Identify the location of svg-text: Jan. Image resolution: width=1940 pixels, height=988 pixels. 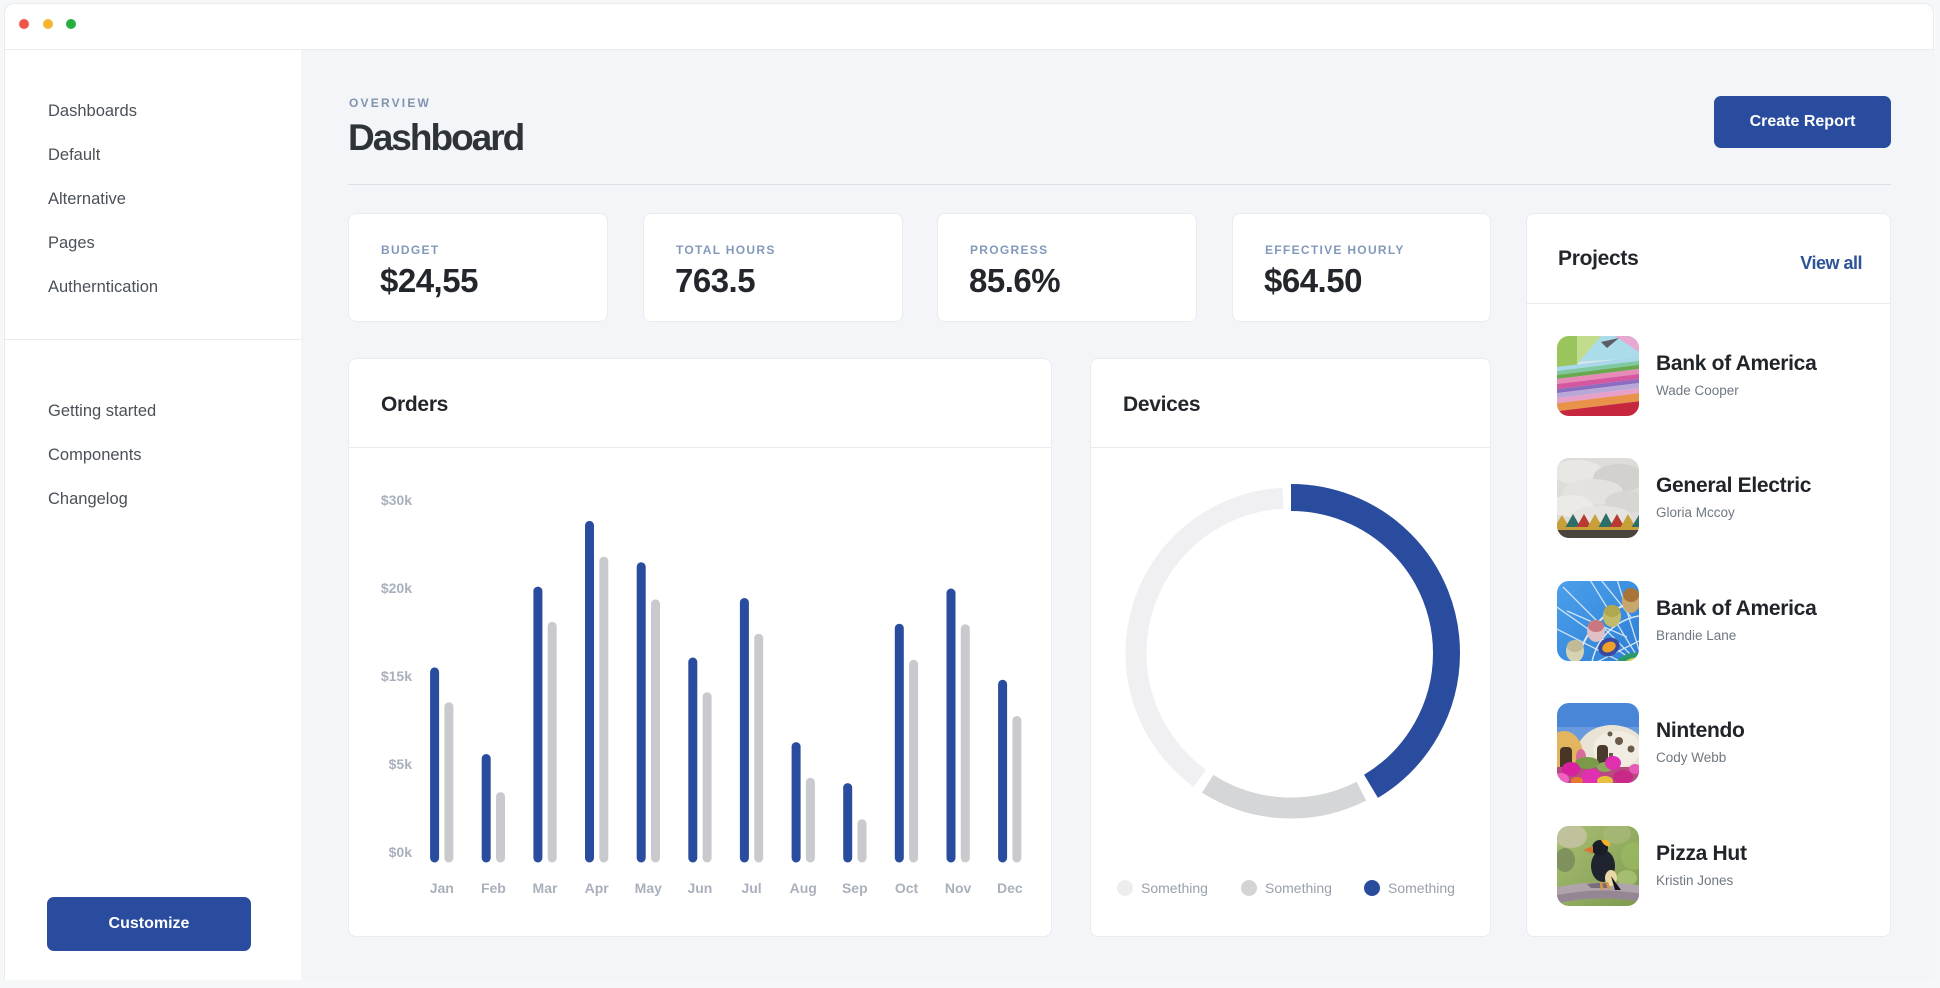
(442, 888).